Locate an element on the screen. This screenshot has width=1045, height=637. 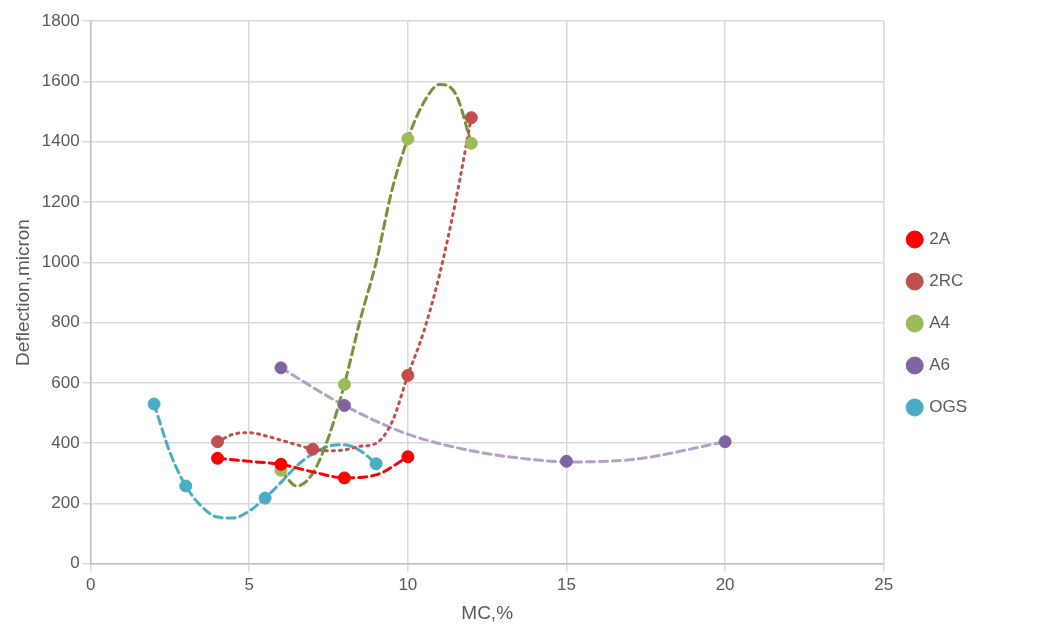
y-tick-label: 400 is located at coordinates (65, 442).